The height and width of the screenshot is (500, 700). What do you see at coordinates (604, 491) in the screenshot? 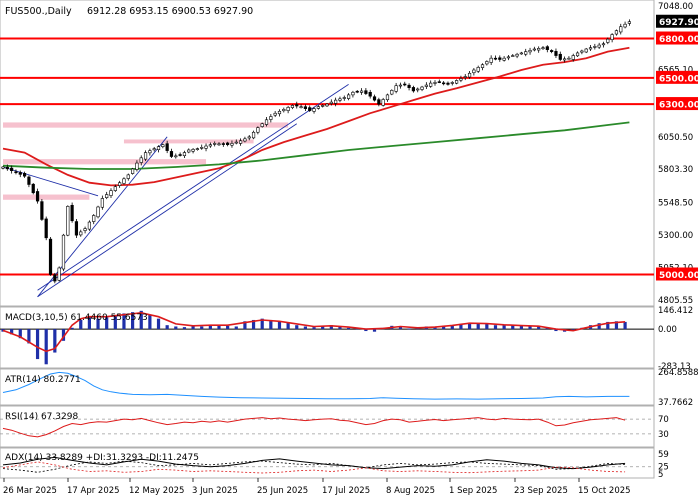
I see `x-axis-label-9: 15 Oct 2025` at bounding box center [604, 491].